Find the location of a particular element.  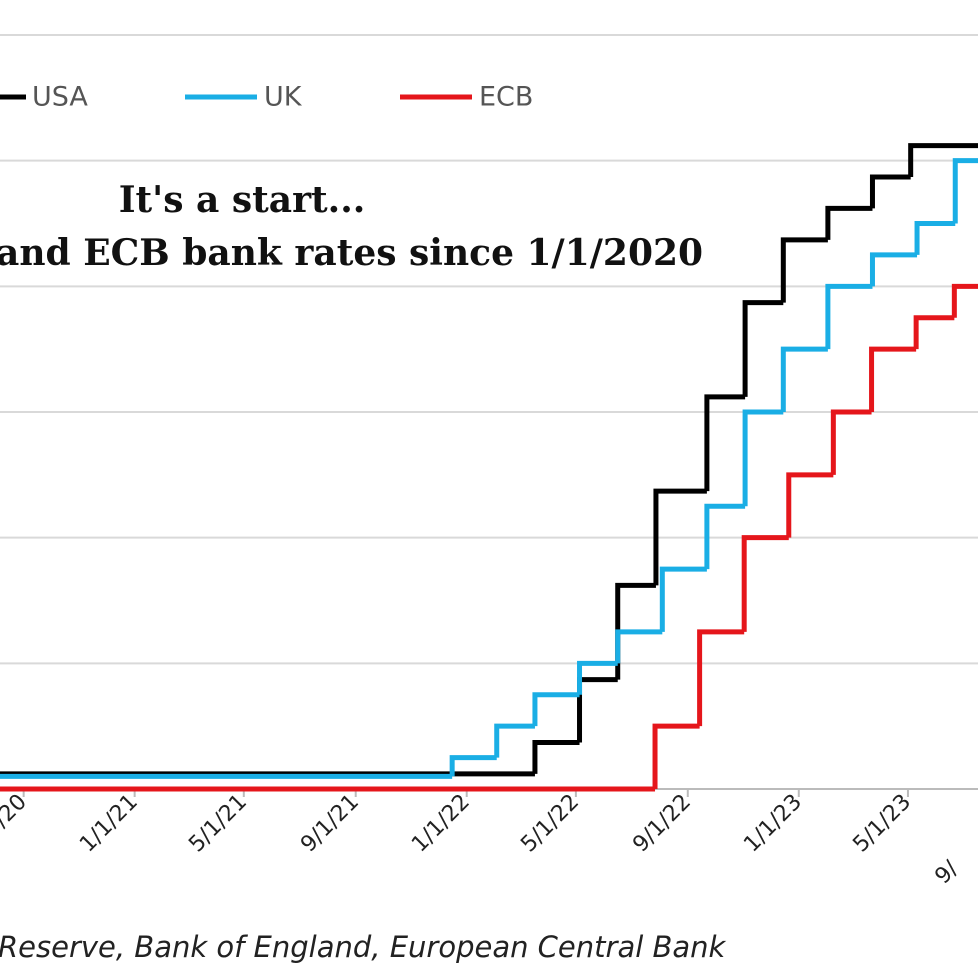

x-tick-label: 1/1/23 is located at coordinates (773, 824).